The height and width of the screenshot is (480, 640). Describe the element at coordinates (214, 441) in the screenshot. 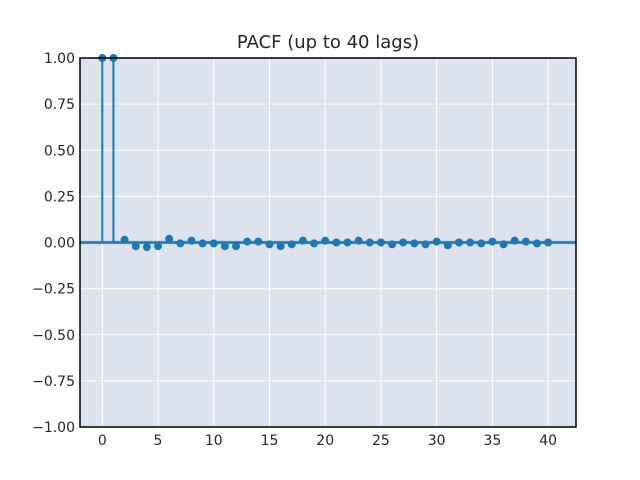

I see `x-tick-label: 10` at that location.